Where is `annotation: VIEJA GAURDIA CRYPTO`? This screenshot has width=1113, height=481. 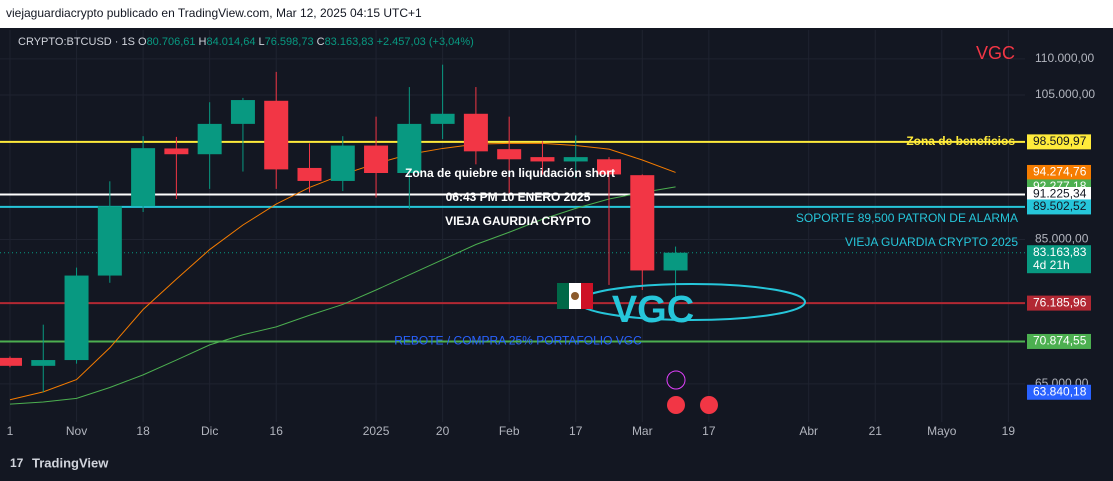 annotation: VIEJA GAURDIA CRYPTO is located at coordinates (518, 221).